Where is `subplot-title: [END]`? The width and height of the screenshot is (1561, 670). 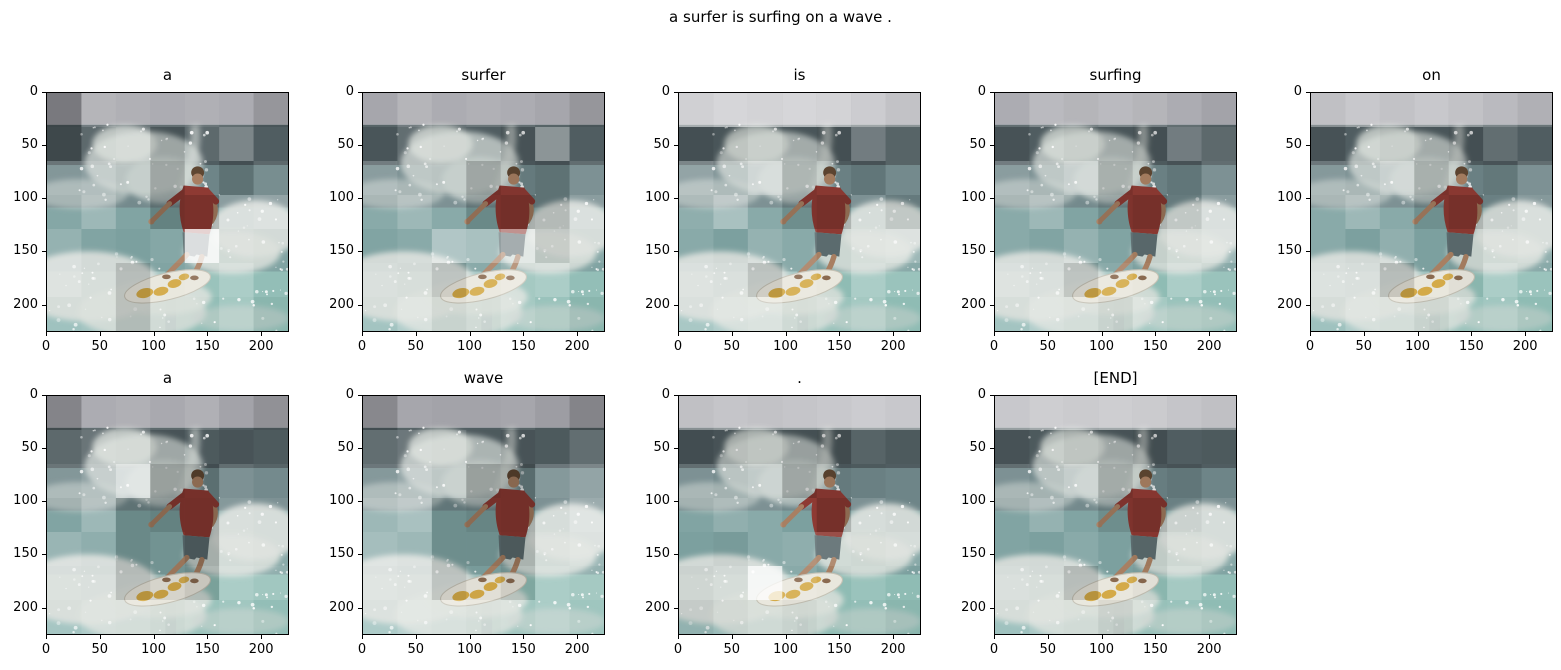 subplot-title: [END] is located at coordinates (1115, 378).